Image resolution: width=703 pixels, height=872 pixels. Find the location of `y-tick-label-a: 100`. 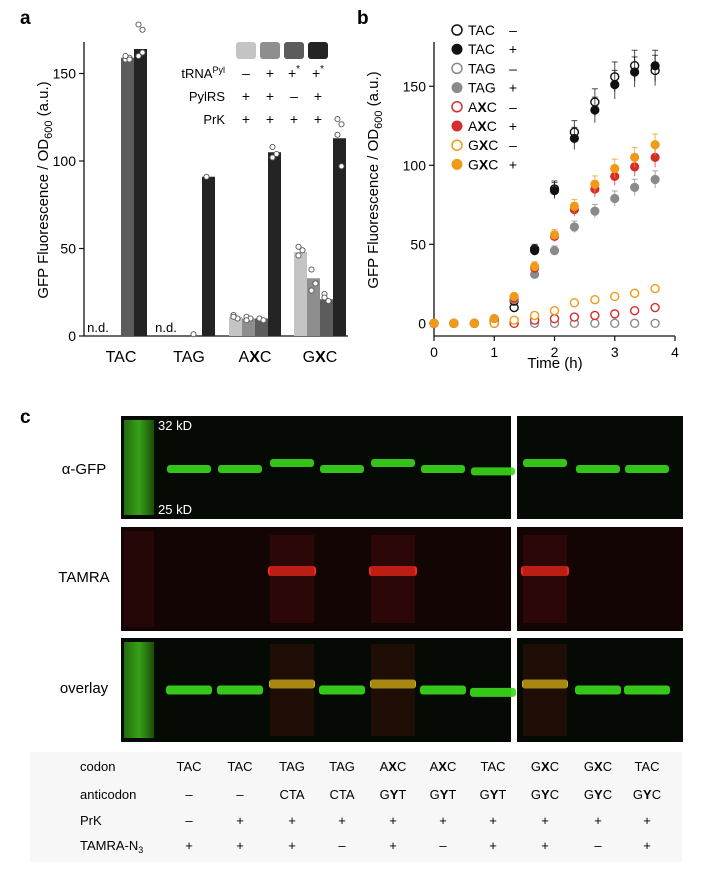

y-tick-label-a: 100 is located at coordinates (65, 161).